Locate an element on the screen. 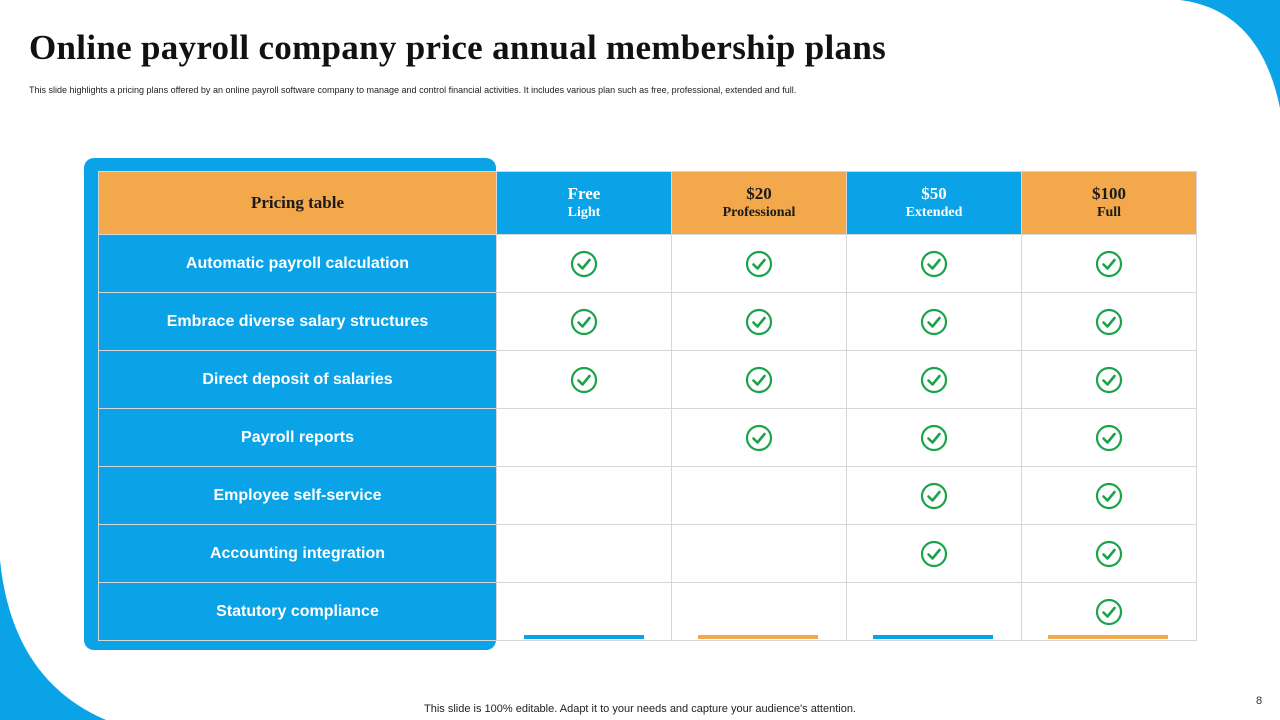 The width and height of the screenshot is (1280, 720). feature-row: Accounting integration is located at coordinates (647, 553).